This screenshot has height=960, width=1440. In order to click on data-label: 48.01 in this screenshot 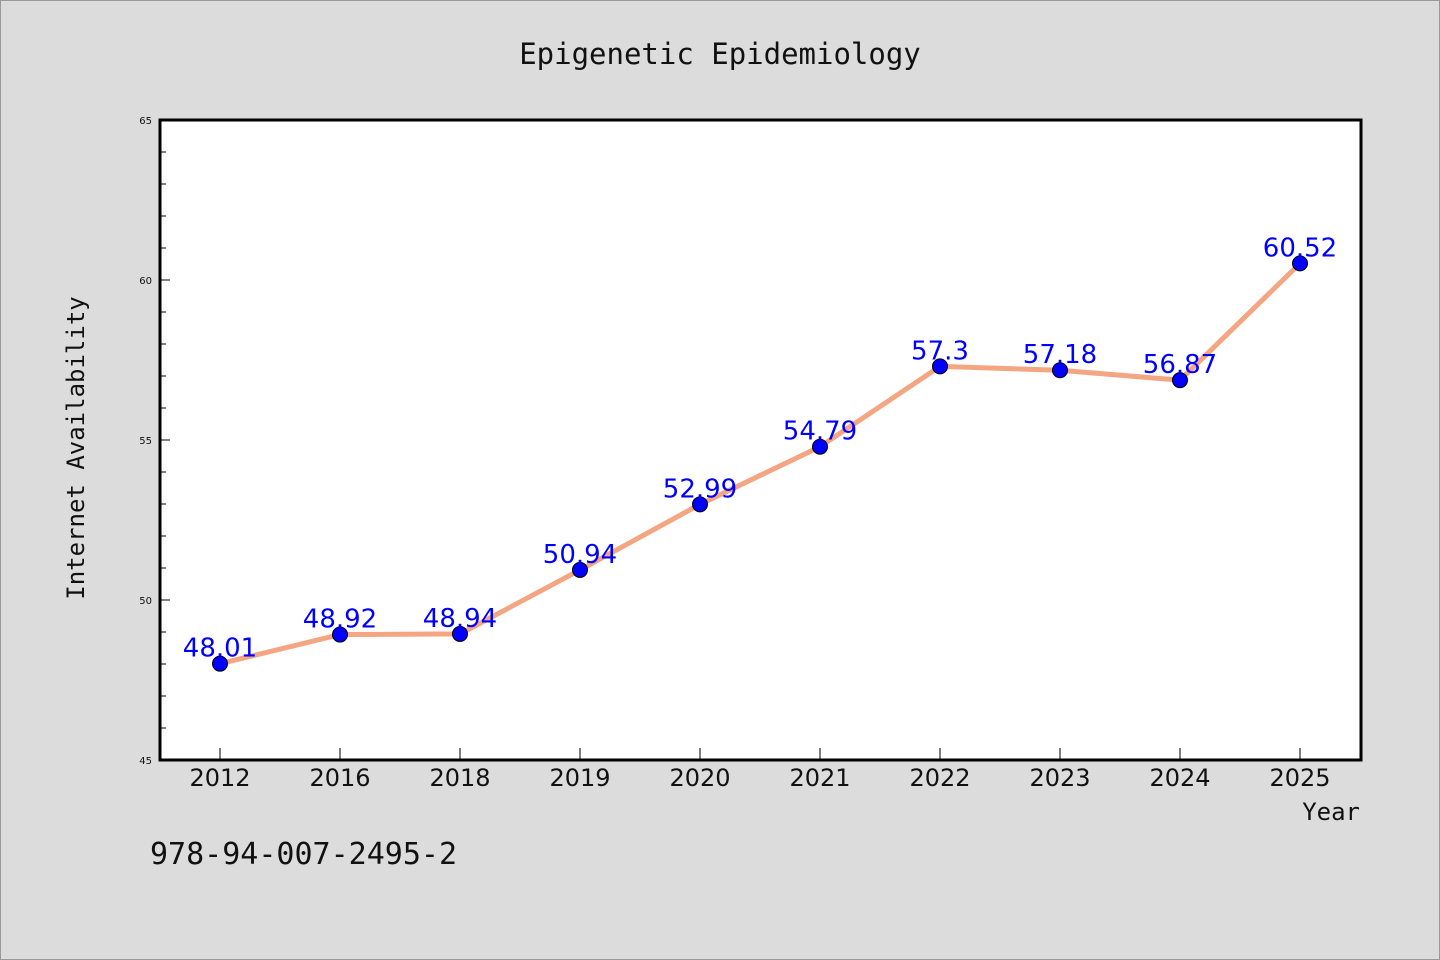, I will do `click(220, 649)`.